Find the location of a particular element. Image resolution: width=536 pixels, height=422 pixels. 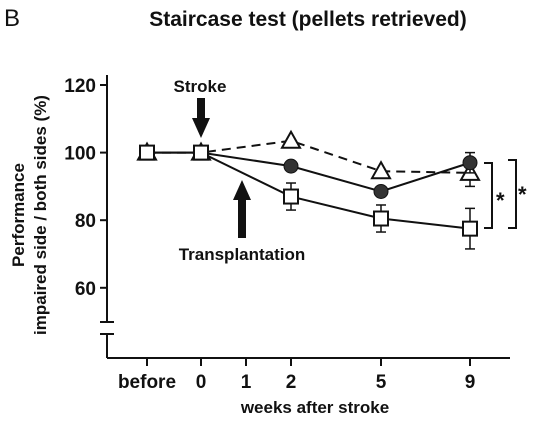

x-tick-label-1: 1 is located at coordinates (246, 382).